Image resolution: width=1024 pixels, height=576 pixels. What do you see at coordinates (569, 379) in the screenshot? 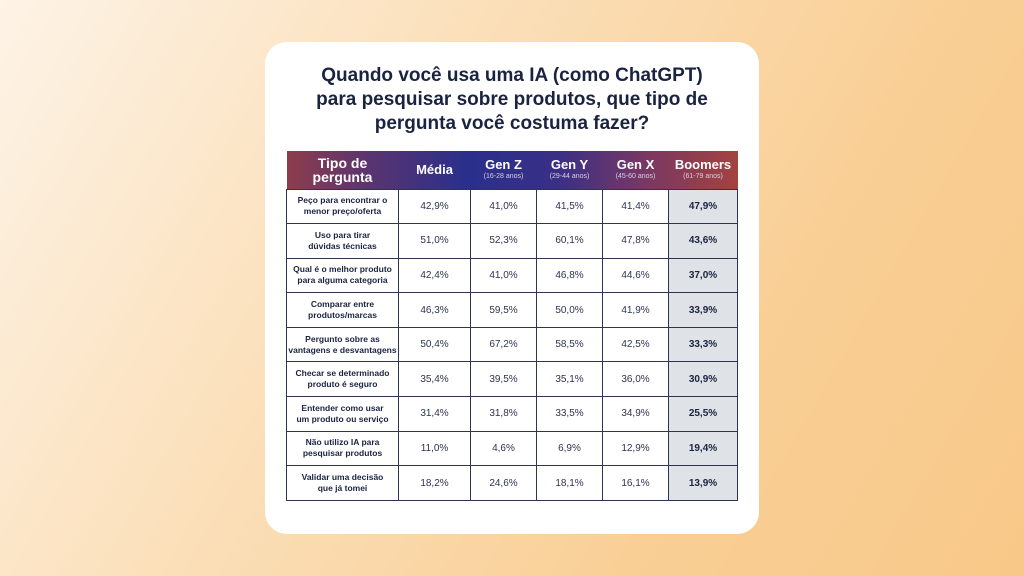
I see `value-cell: 35,1%` at bounding box center [569, 379].